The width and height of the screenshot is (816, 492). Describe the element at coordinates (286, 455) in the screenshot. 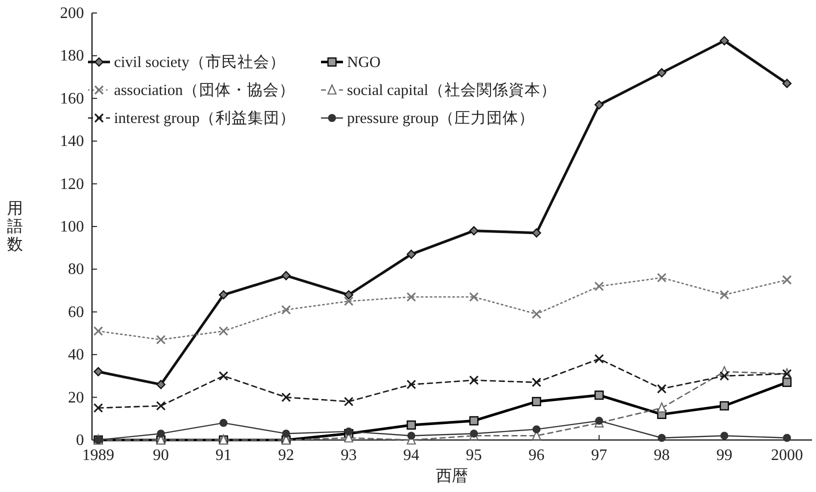

I see `x-tick-label: 92` at that location.